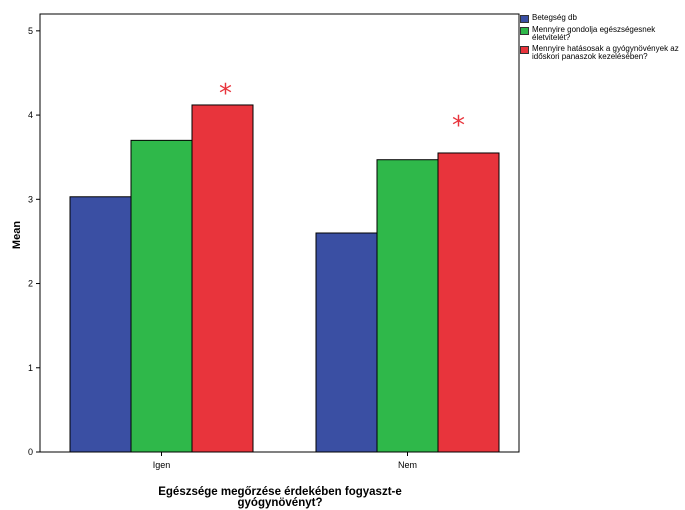  What do you see at coordinates (30, 115) in the screenshot?
I see `y-tick-label-4: 4` at bounding box center [30, 115].